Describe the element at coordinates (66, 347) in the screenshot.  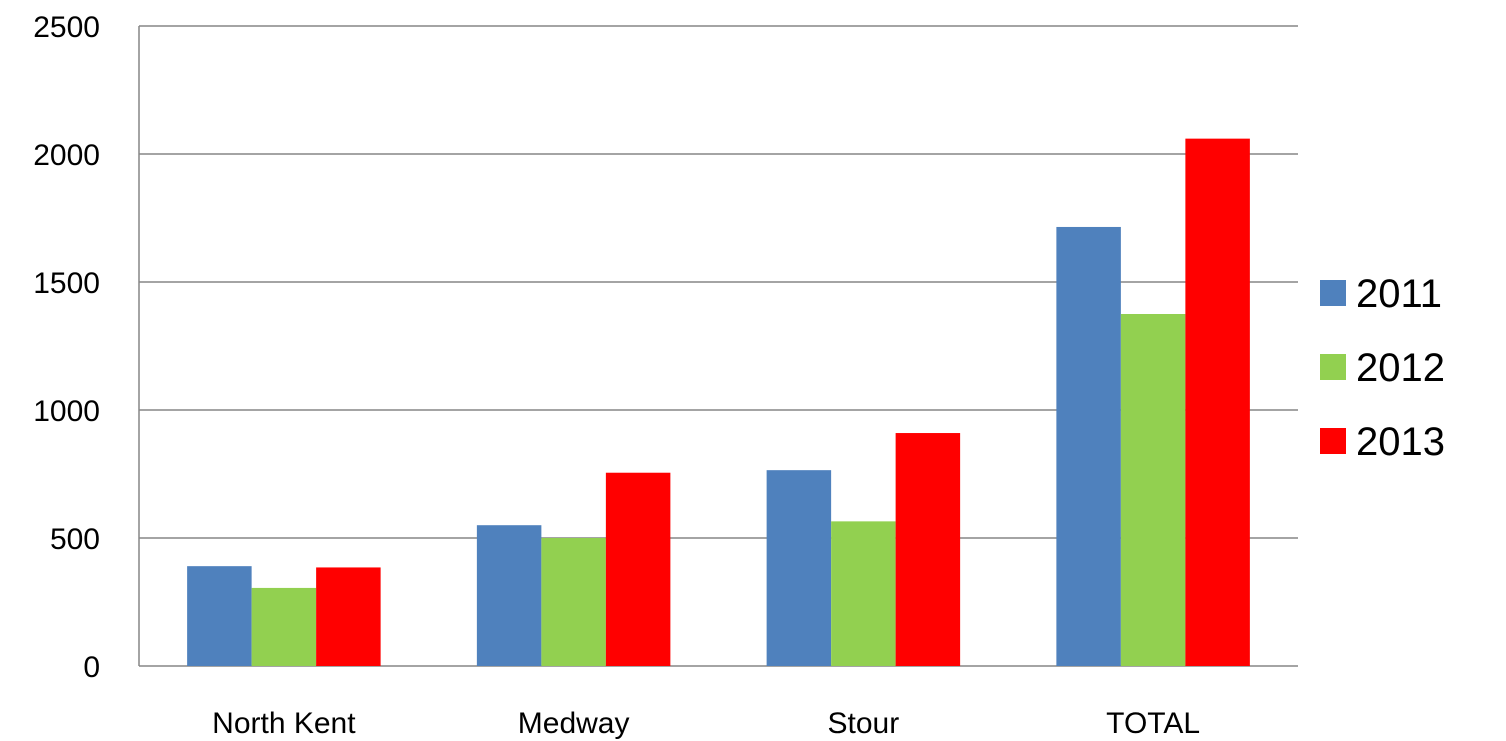
I see `y-tick-labels: 0 500 1000 1500 2000 2500` at that location.